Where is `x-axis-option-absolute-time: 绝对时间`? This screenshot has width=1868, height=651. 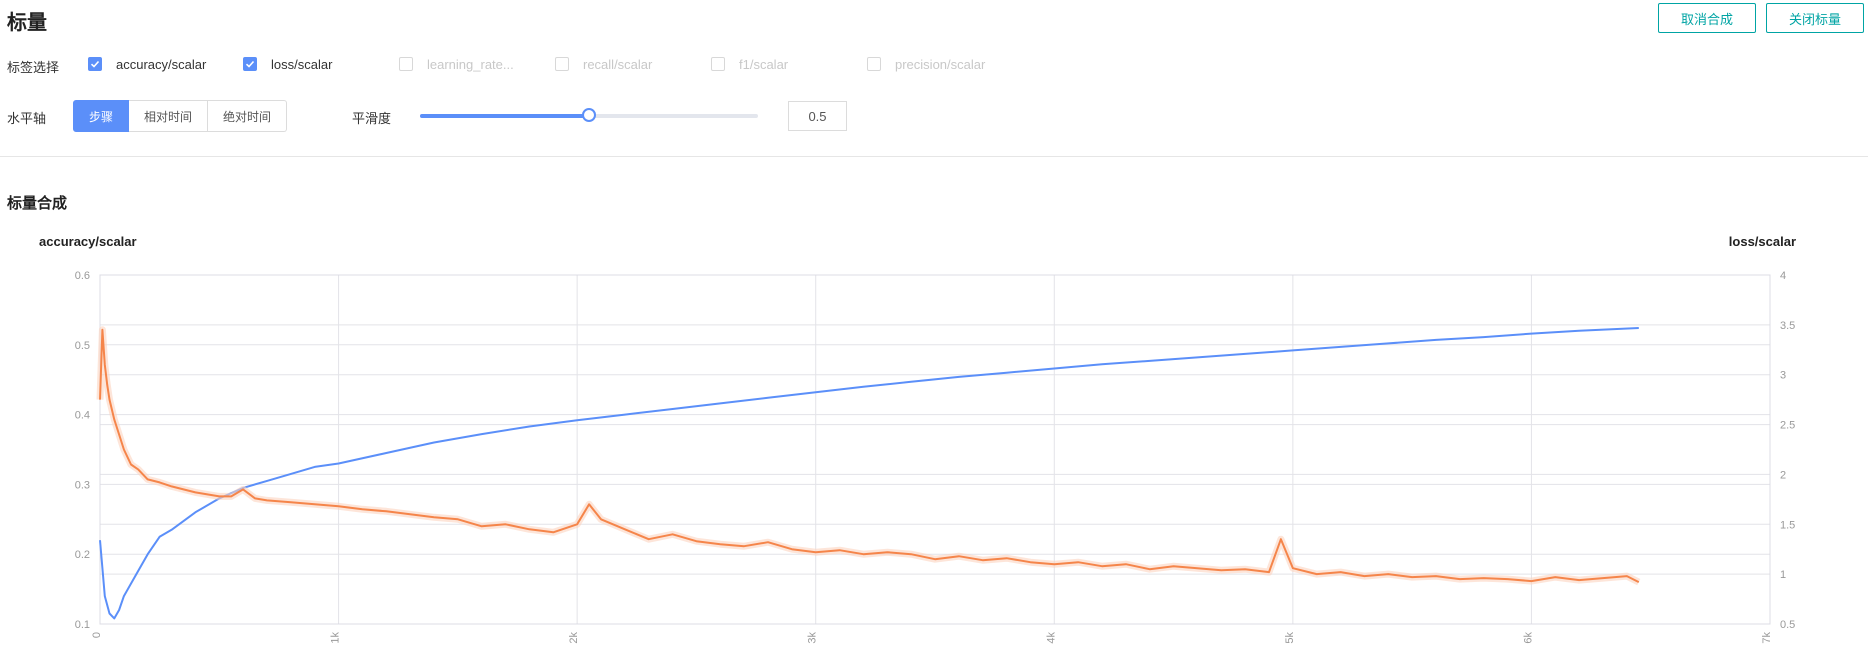
x-axis-option-absolute-time: 绝对时间 is located at coordinates (247, 116).